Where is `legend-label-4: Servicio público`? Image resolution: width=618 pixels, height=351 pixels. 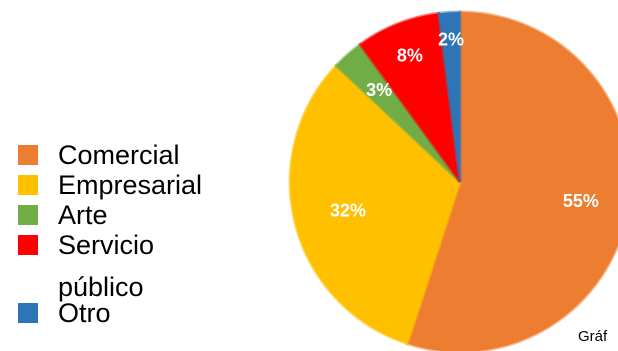 legend-label-4: Servicio público is located at coordinates (106, 266).